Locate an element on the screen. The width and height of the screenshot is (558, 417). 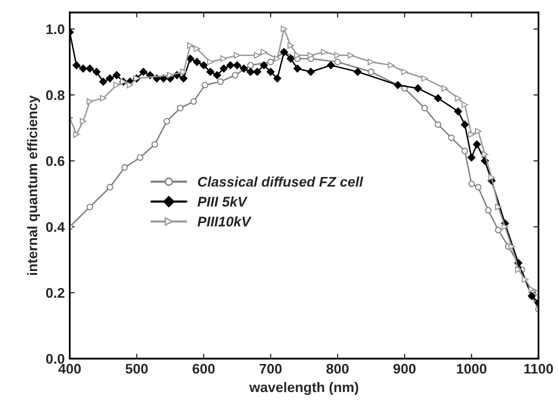
y-tick-label: 0.8 is located at coordinates (55, 95).